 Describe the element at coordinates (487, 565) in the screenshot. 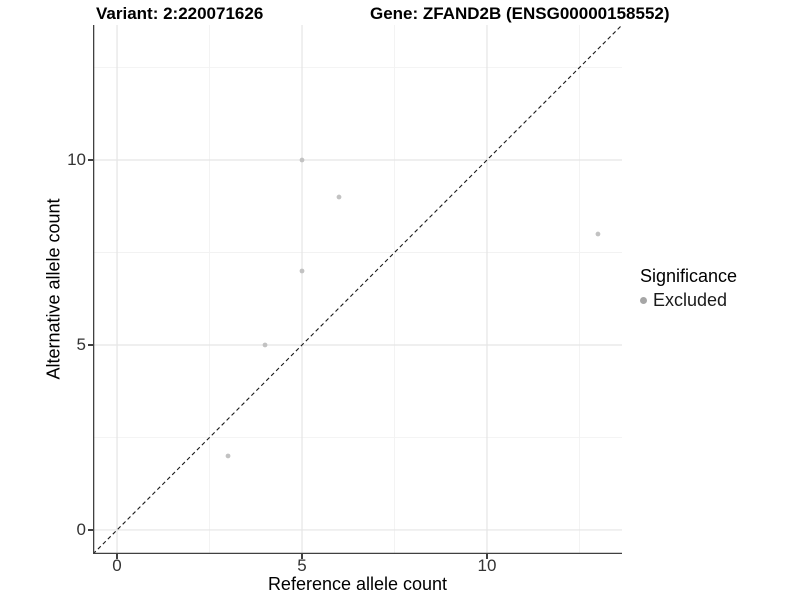

I see `x-tick-label: 10` at that location.